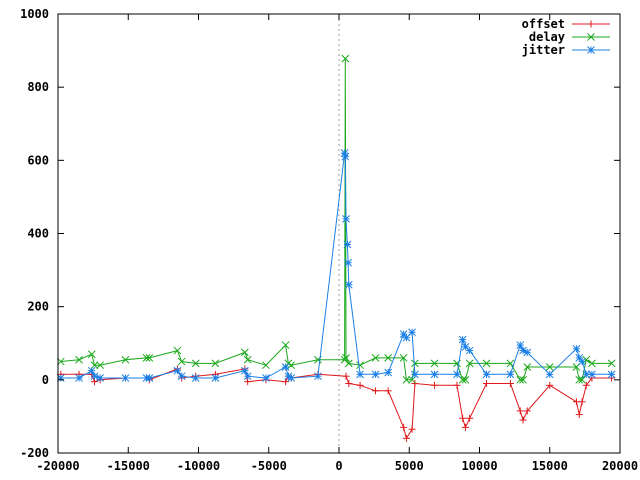 This screenshot has width=640, height=480. What do you see at coordinates (57, 466) in the screenshot?
I see `x-tick-label: -20000` at bounding box center [57, 466].